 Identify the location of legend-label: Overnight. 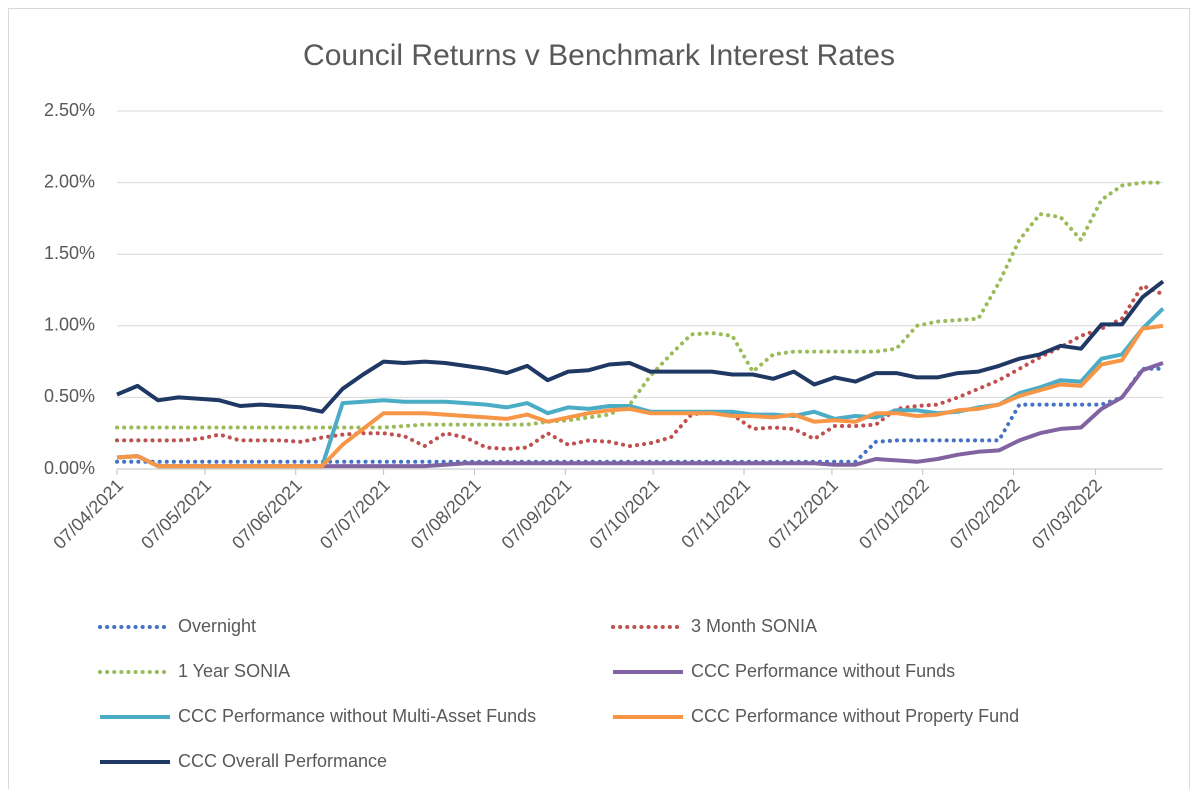
(217, 626).